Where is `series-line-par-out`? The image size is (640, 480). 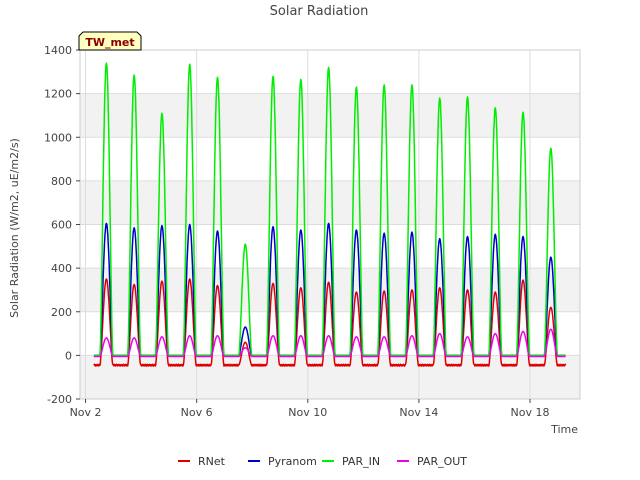
series-line-par-out is located at coordinates (329, 343).